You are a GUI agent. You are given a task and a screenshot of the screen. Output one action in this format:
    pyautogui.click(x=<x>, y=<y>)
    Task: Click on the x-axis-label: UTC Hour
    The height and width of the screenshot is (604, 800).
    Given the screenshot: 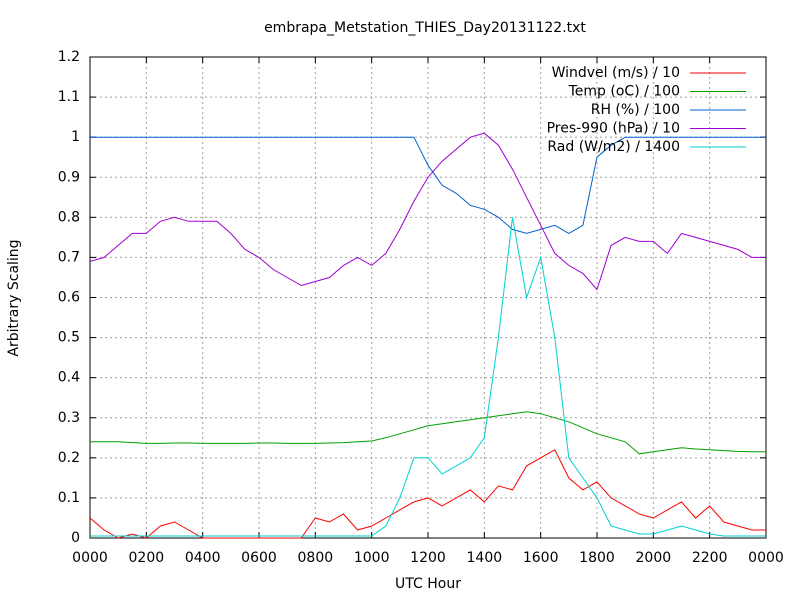 What is the action you would take?
    pyautogui.click(x=428, y=584)
    